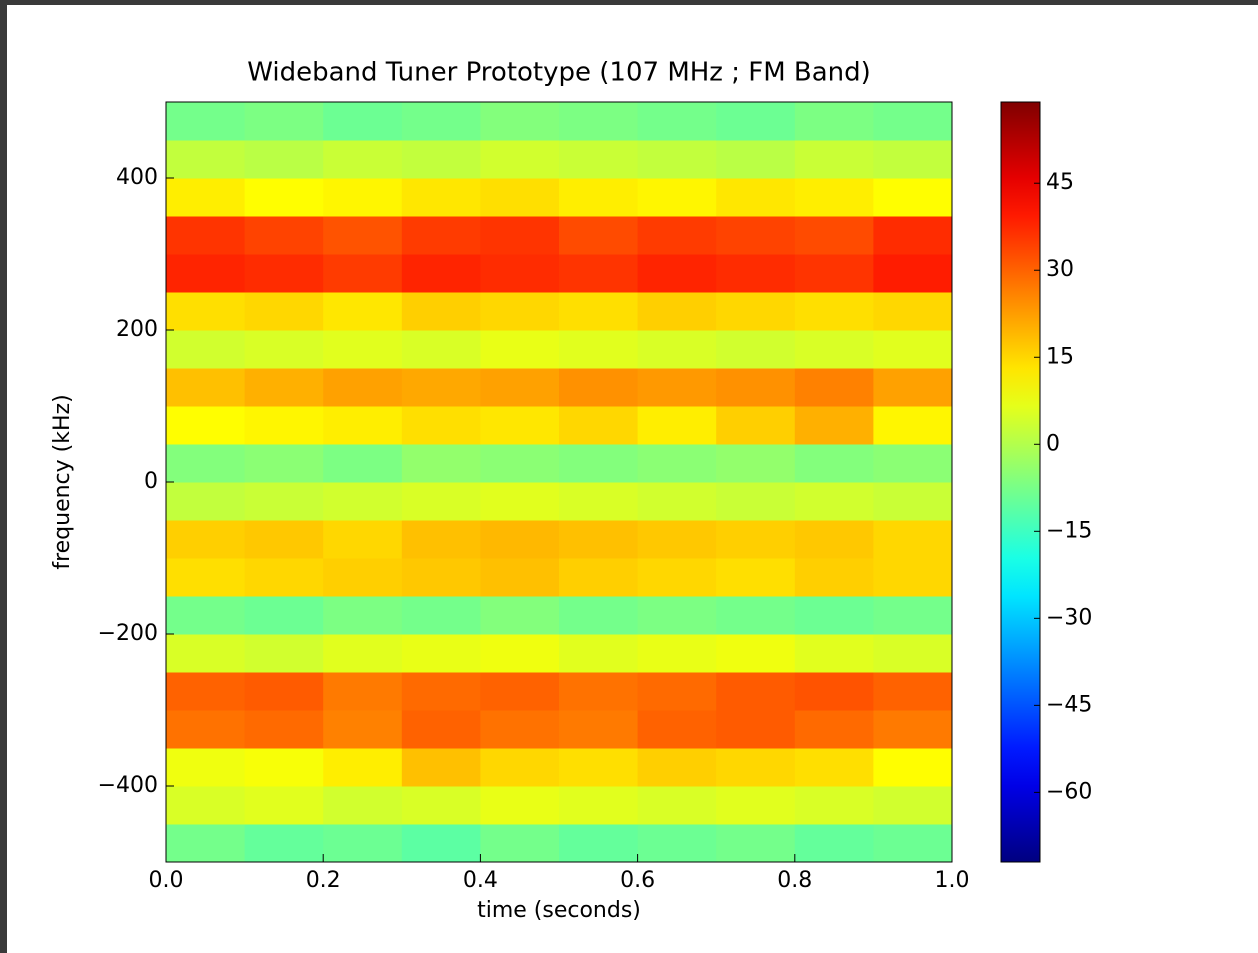 This screenshot has height=953, width=1258. What do you see at coordinates (128, 785) in the screenshot?
I see `y-tick-label: −400` at bounding box center [128, 785].